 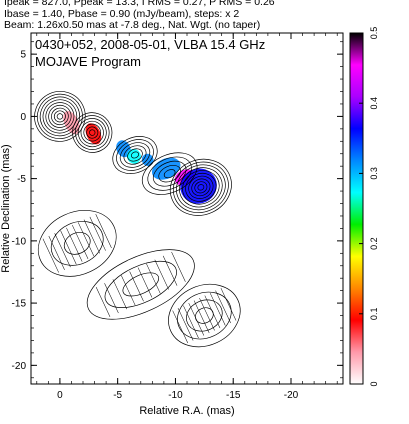 What do you see at coordinates (88, 61) in the screenshot?
I see `chart-subtitle: MOJAVE Program` at bounding box center [88, 61].